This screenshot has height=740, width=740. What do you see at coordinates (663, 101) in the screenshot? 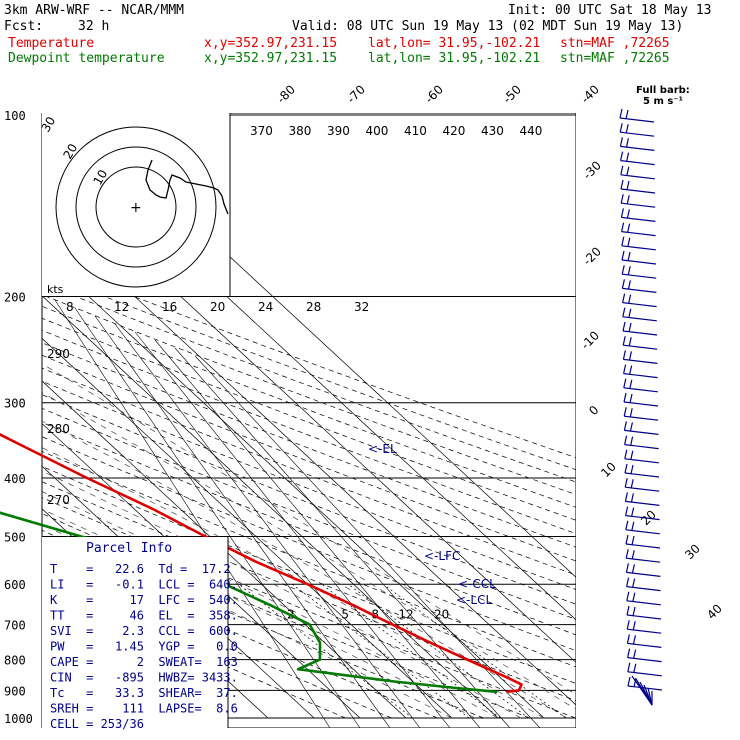
I see `barb-legend-line2: 5 m s⁻¹` at bounding box center [663, 101].